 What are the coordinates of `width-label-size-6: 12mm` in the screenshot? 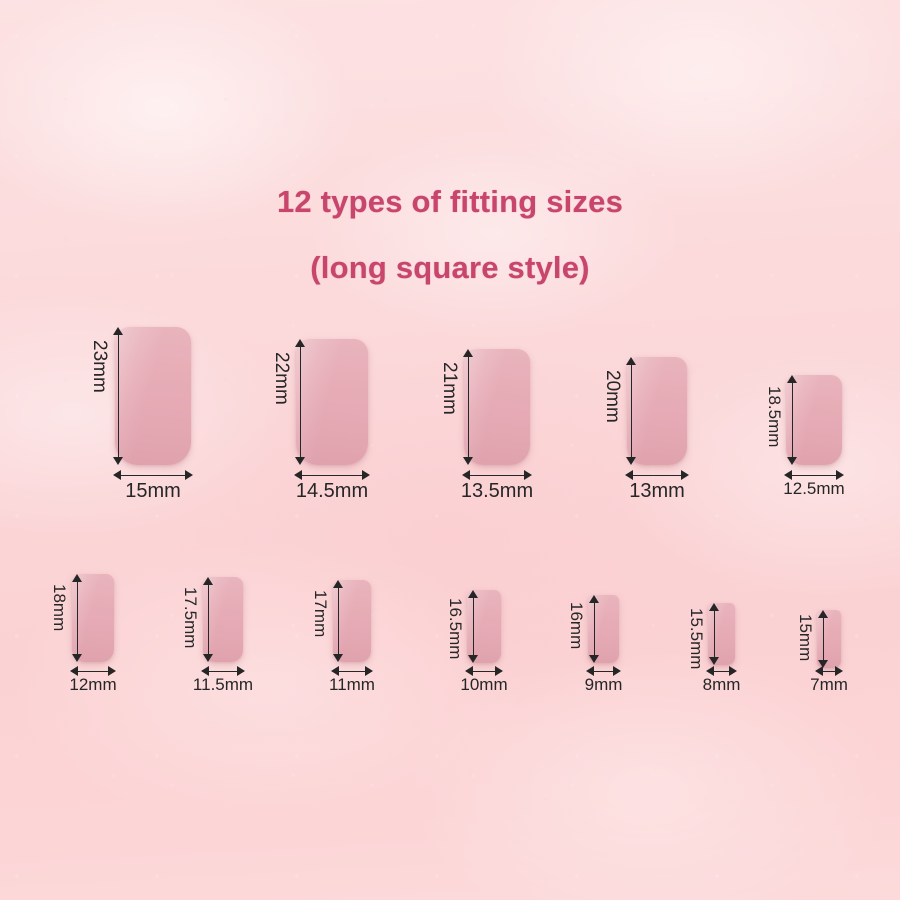 It's located at (93, 684).